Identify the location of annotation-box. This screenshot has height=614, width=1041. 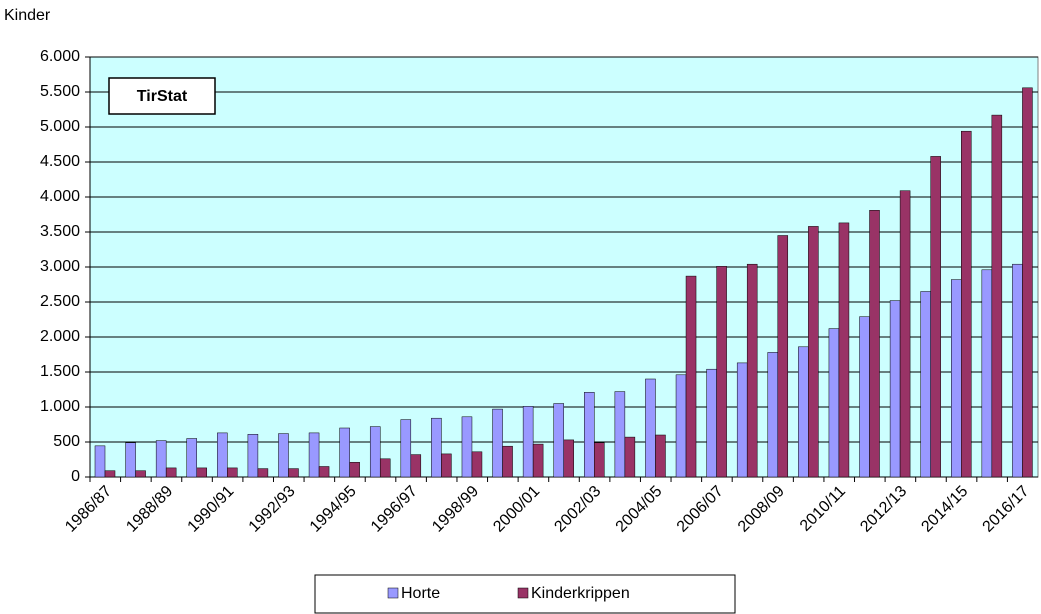
(162, 96).